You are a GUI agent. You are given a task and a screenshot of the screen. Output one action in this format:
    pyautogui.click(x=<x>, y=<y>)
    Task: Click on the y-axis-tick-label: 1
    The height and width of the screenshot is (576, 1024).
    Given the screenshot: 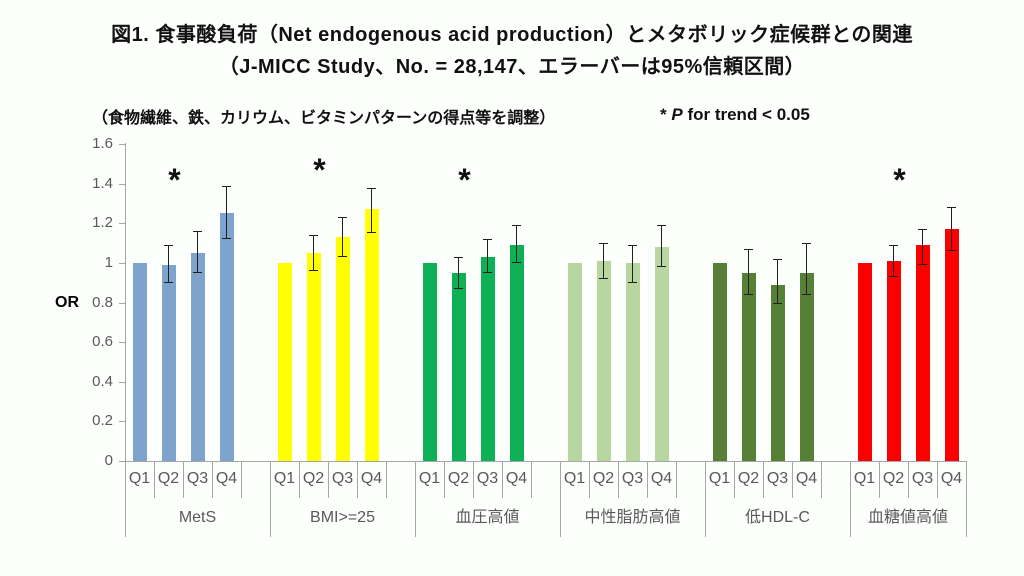 What is the action you would take?
    pyautogui.click(x=108, y=262)
    